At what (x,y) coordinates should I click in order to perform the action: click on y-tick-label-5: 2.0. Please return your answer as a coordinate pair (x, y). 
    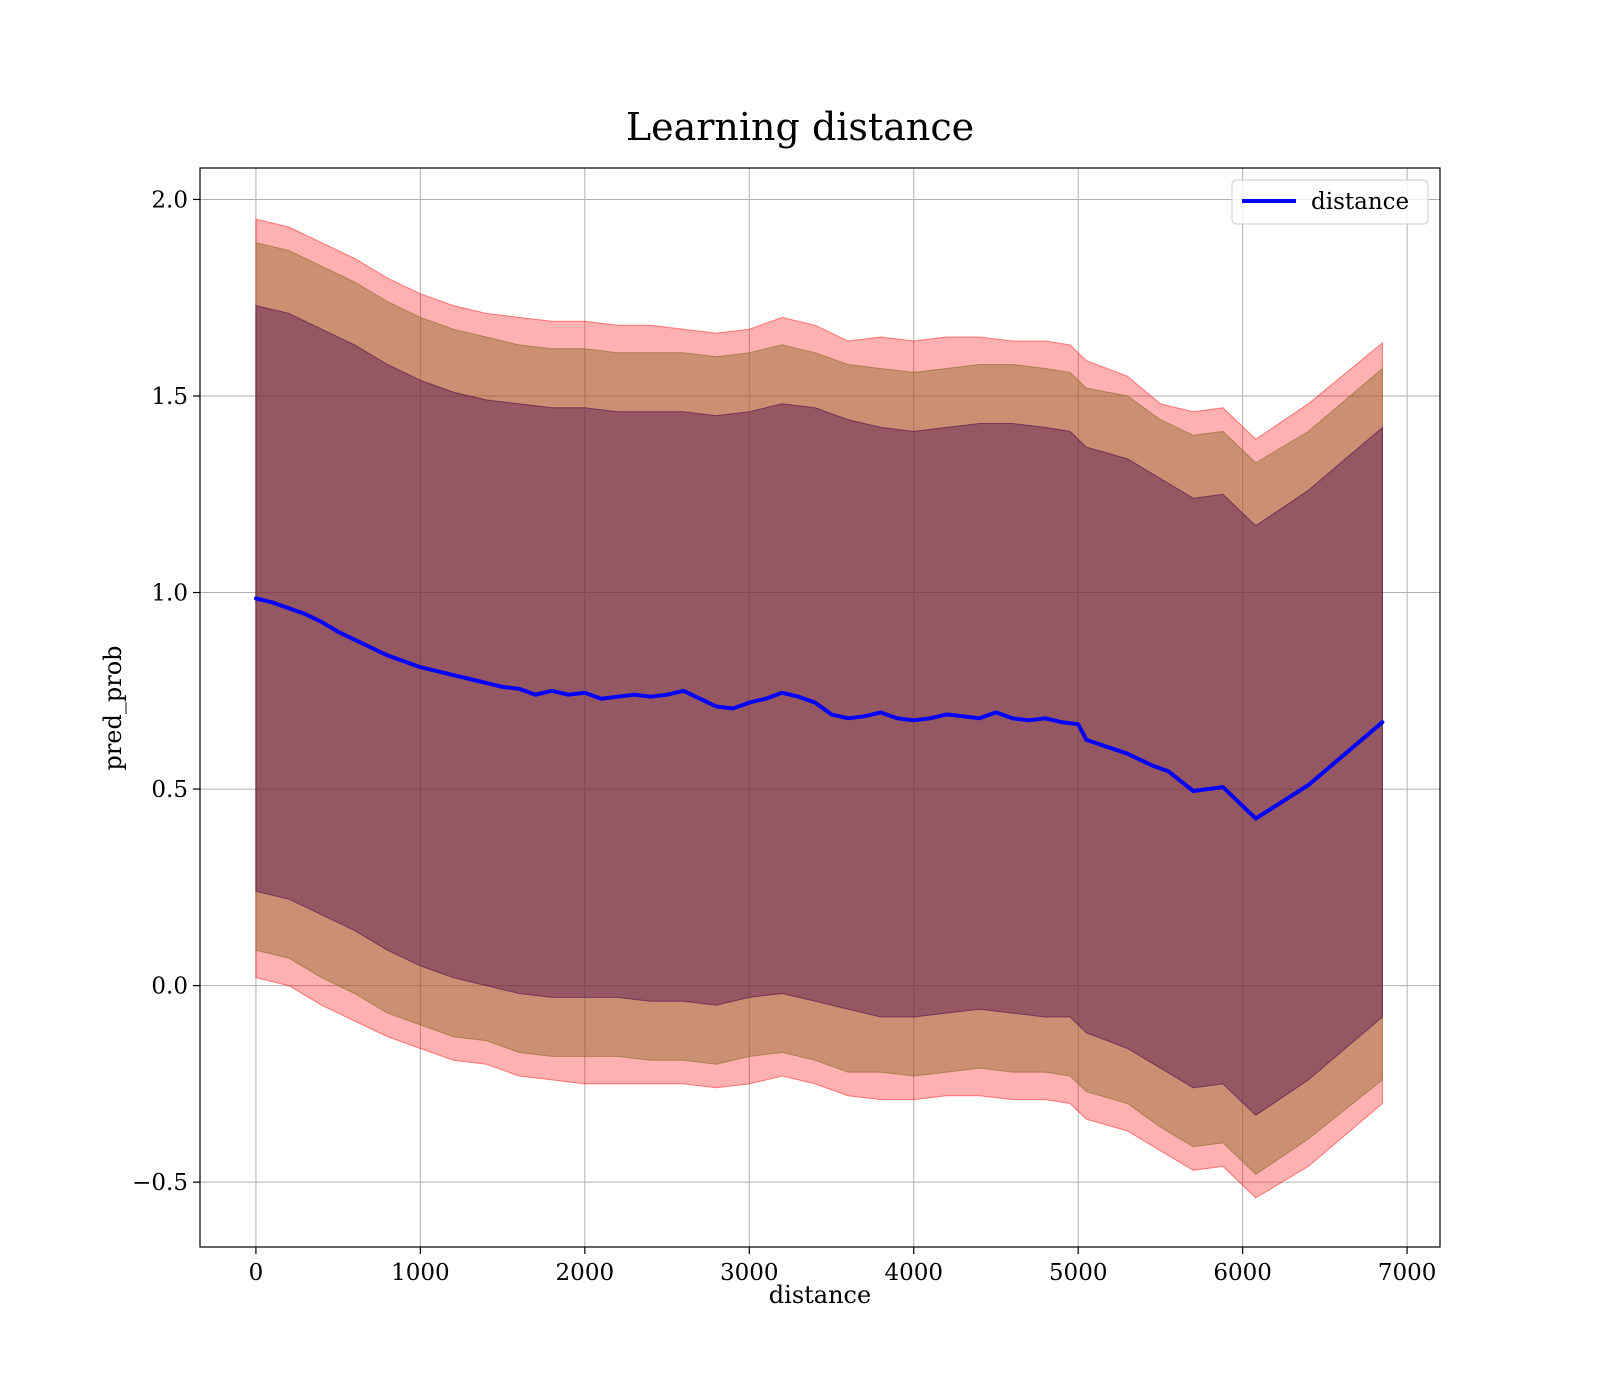
    Looking at the image, I should click on (169, 200).